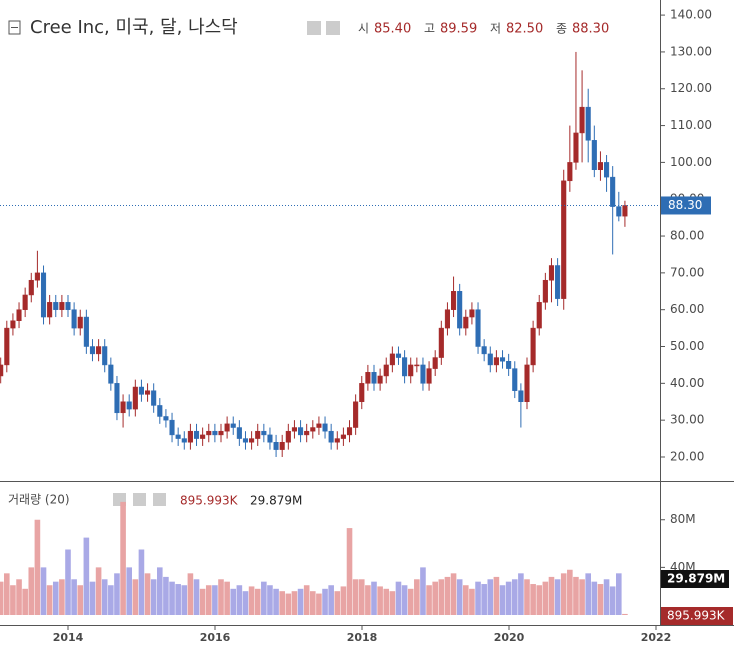  I want to click on y-tick-label: 70.00, so click(687, 272).